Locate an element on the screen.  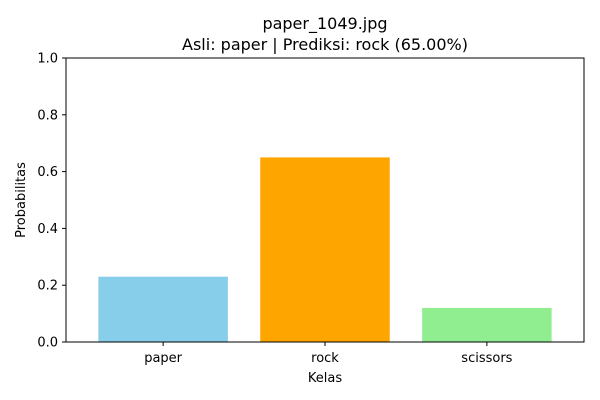
bar-scissors is located at coordinates (487, 324).